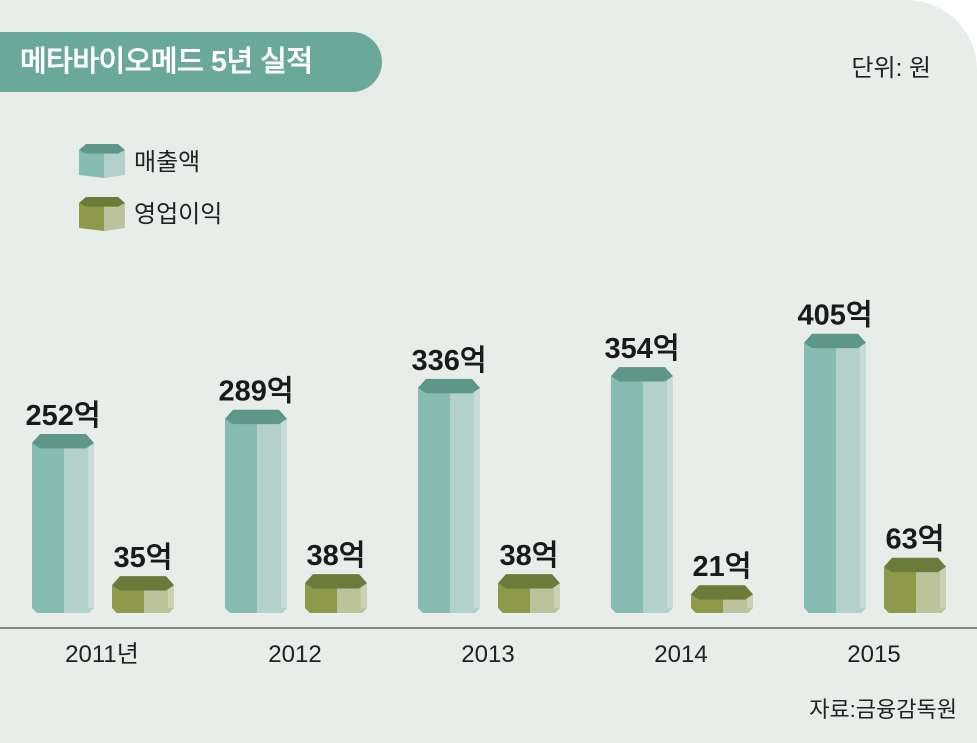 The image size is (977, 743). I want to click on data-label-profit-1: 35억, so click(143, 557).